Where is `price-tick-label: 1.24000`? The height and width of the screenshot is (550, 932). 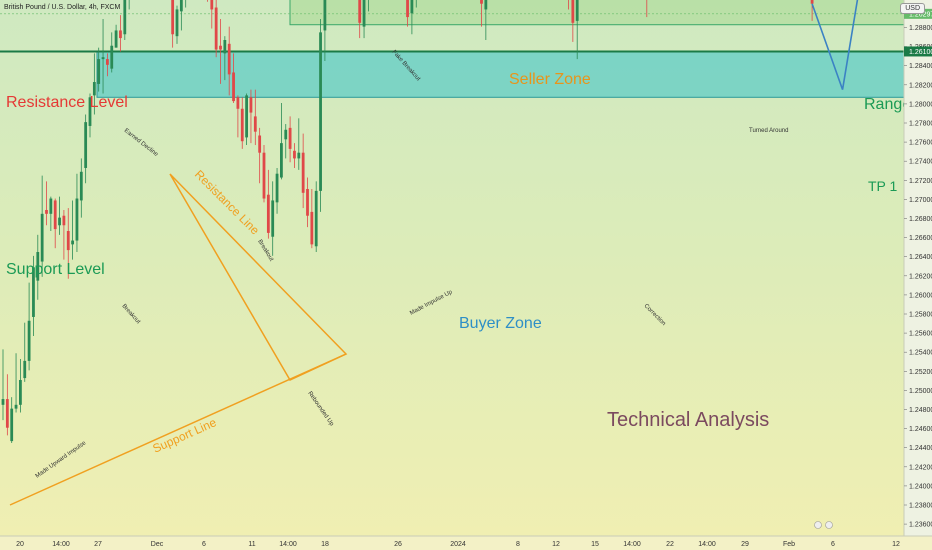
price-tick-label: 1.24000 is located at coordinates (920, 486).